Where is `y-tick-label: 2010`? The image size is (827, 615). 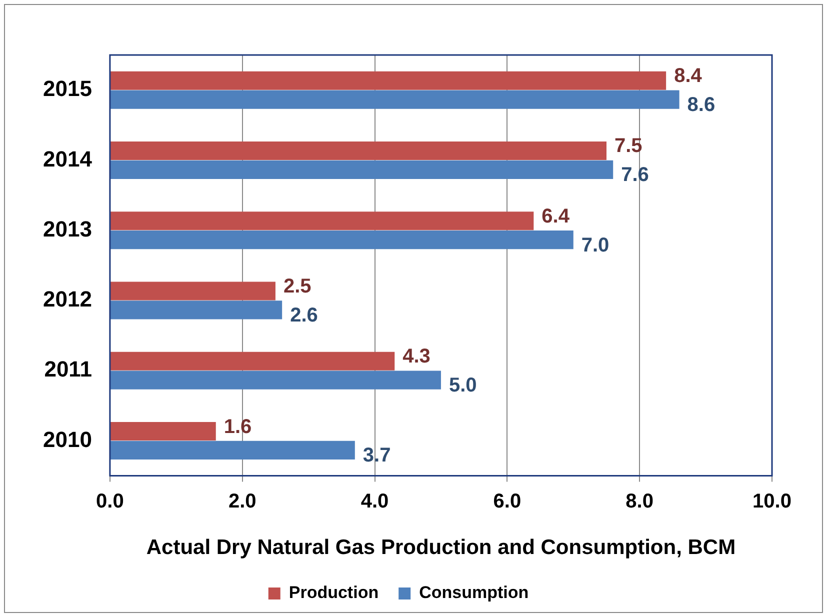 y-tick-label: 2010 is located at coordinates (67, 439).